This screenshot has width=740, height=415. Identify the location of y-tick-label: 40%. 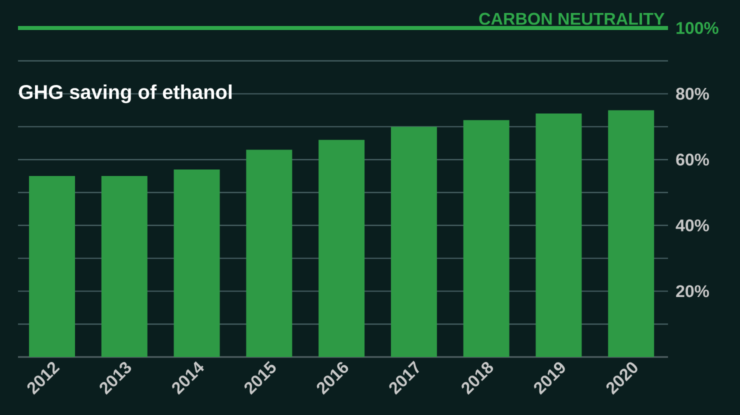
(692, 225).